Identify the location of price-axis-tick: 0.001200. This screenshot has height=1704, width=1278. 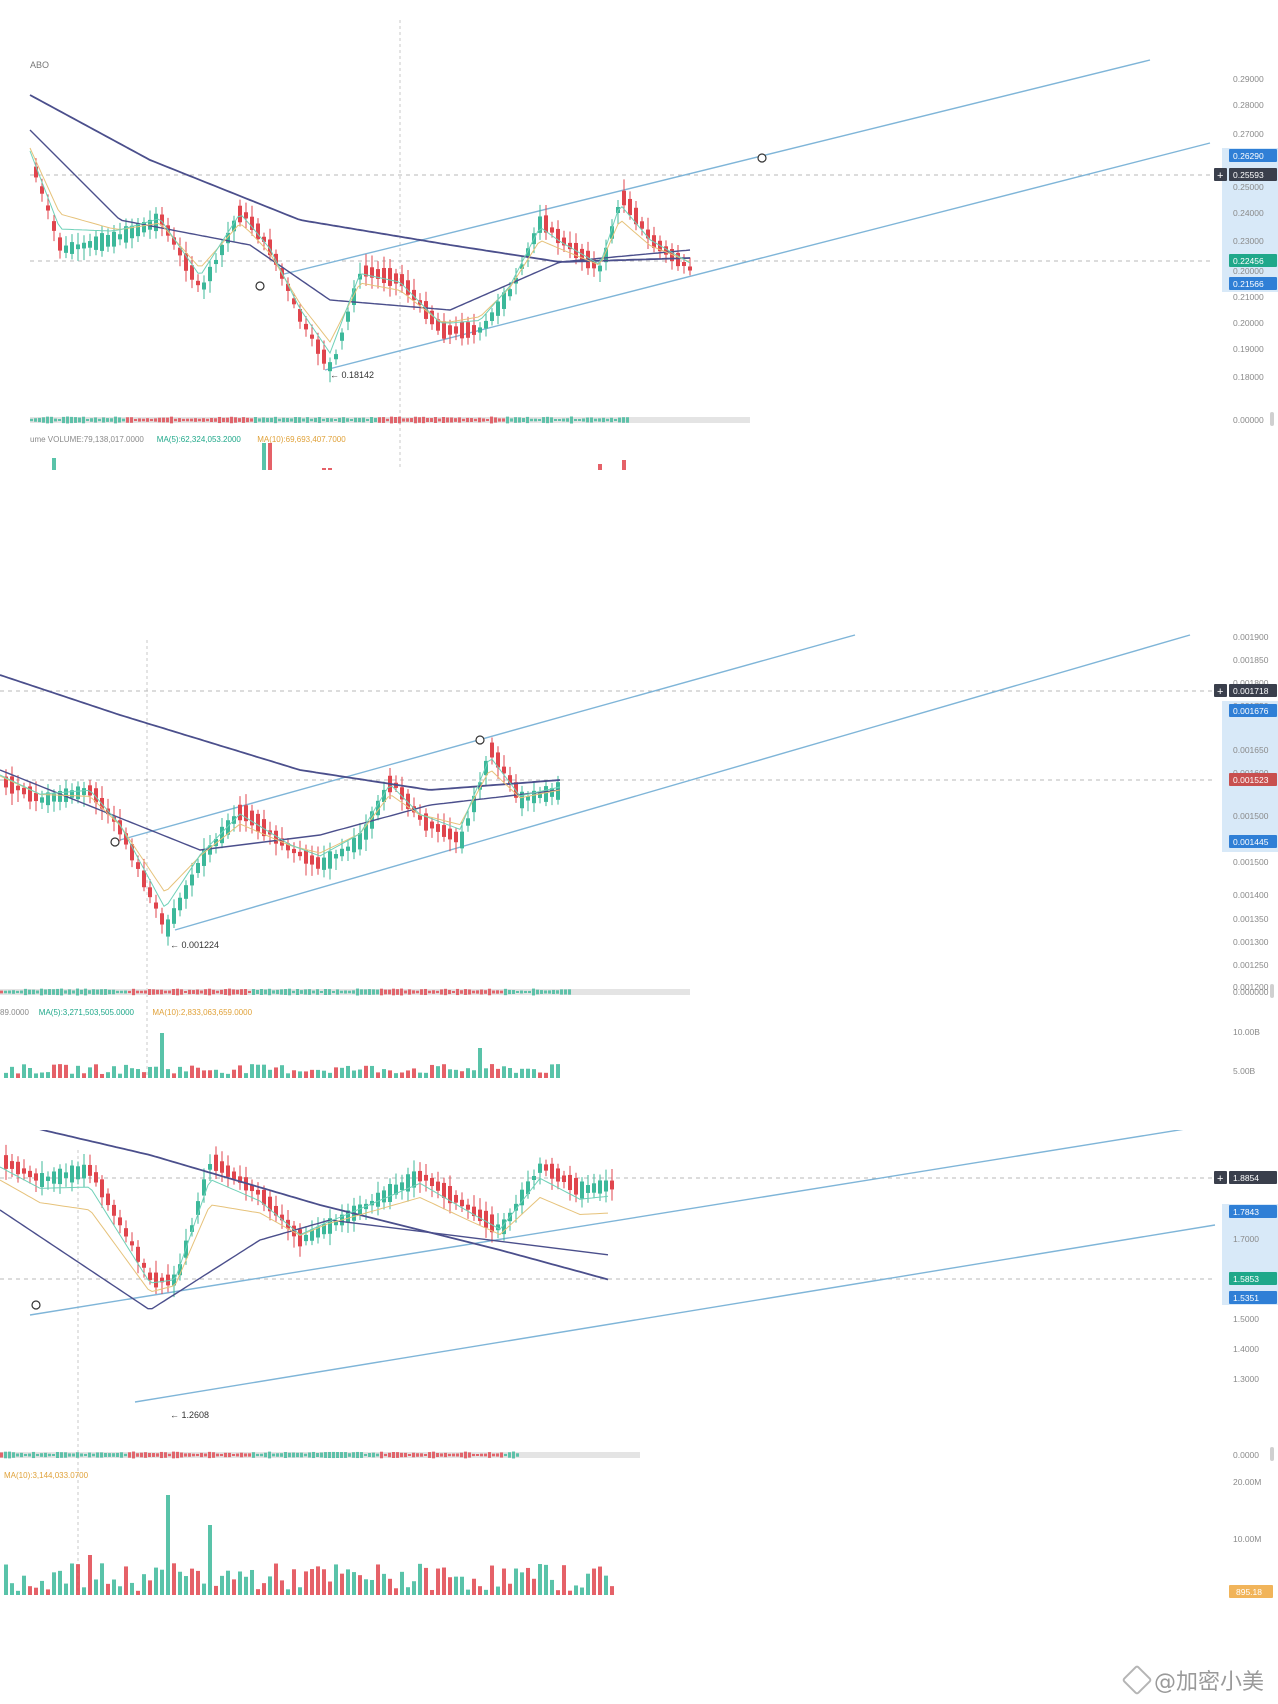
(1251, 987).